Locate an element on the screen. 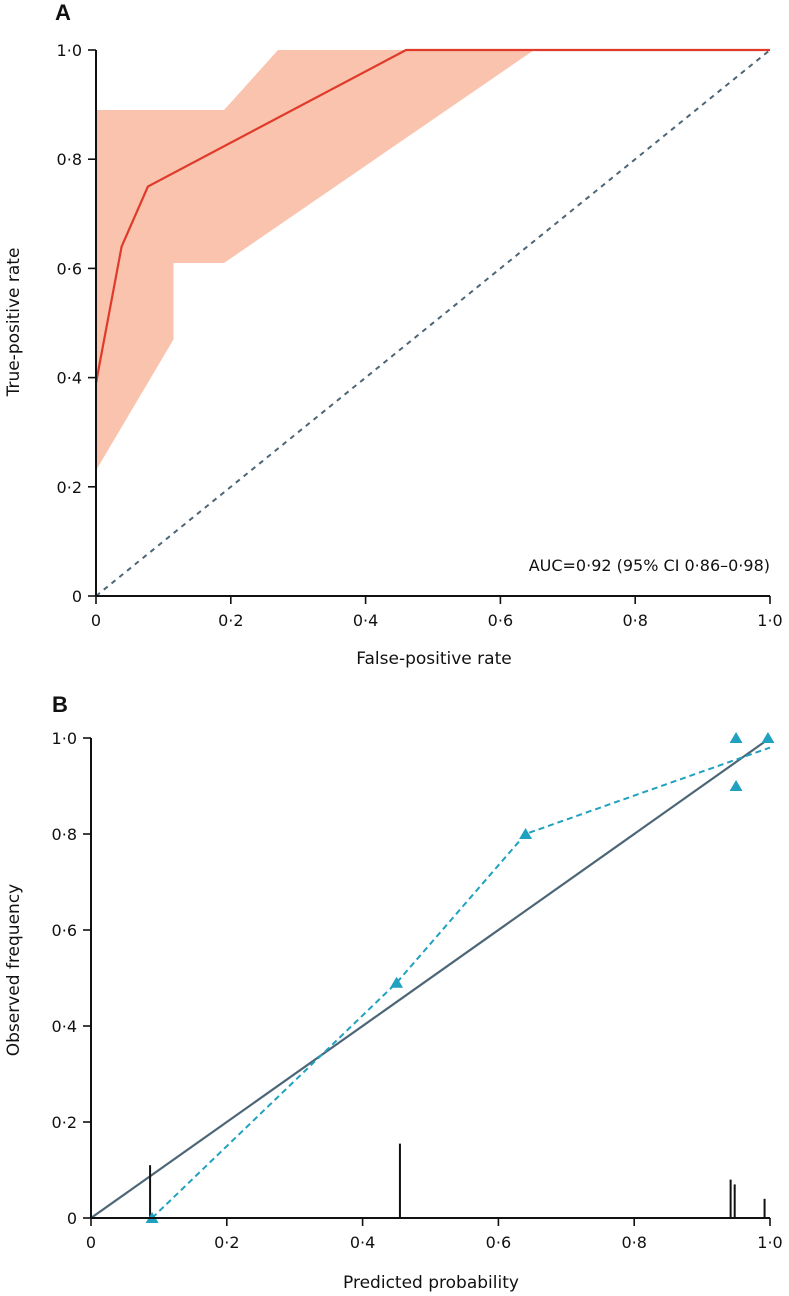 The height and width of the screenshot is (1296, 789). roc-x-tick-label: 0·2 is located at coordinates (230, 620).